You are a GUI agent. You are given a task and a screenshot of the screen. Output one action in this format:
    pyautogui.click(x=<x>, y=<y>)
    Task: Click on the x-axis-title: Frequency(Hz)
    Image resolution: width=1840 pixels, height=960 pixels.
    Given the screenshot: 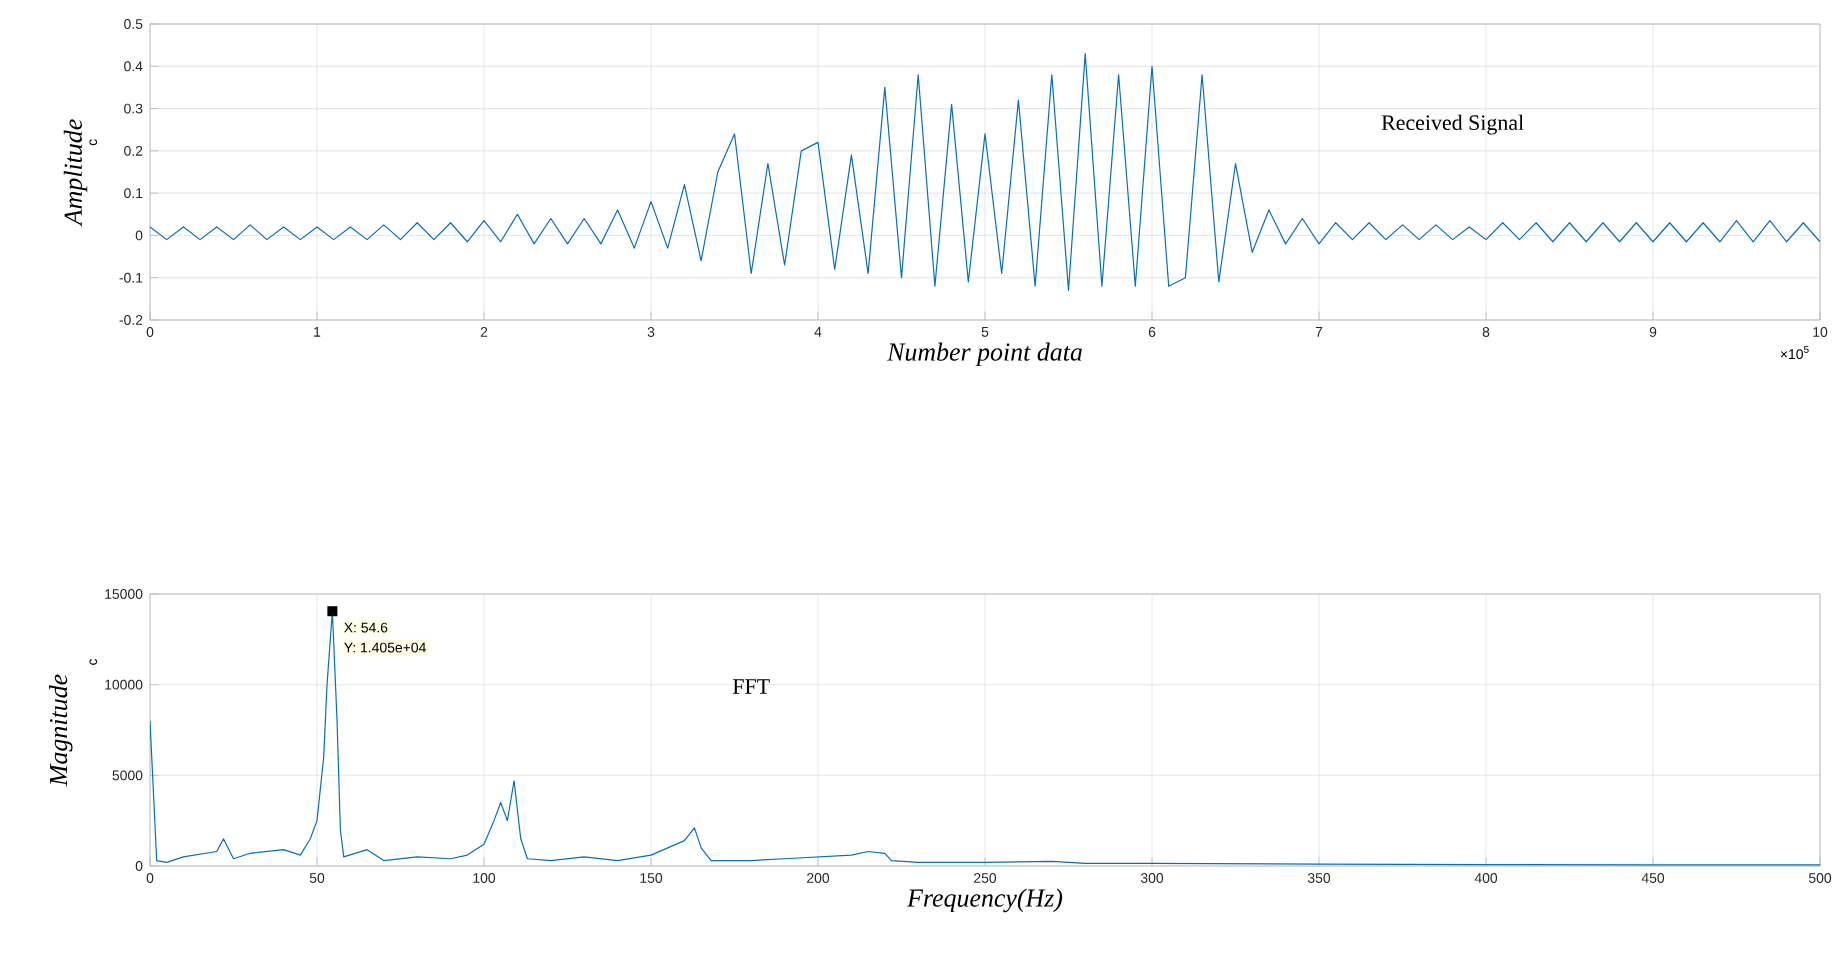 What is the action you would take?
    pyautogui.click(x=984, y=900)
    